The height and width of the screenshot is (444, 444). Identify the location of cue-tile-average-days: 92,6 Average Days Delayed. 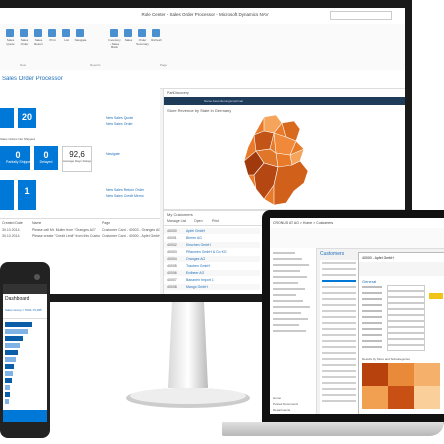
(77, 159).